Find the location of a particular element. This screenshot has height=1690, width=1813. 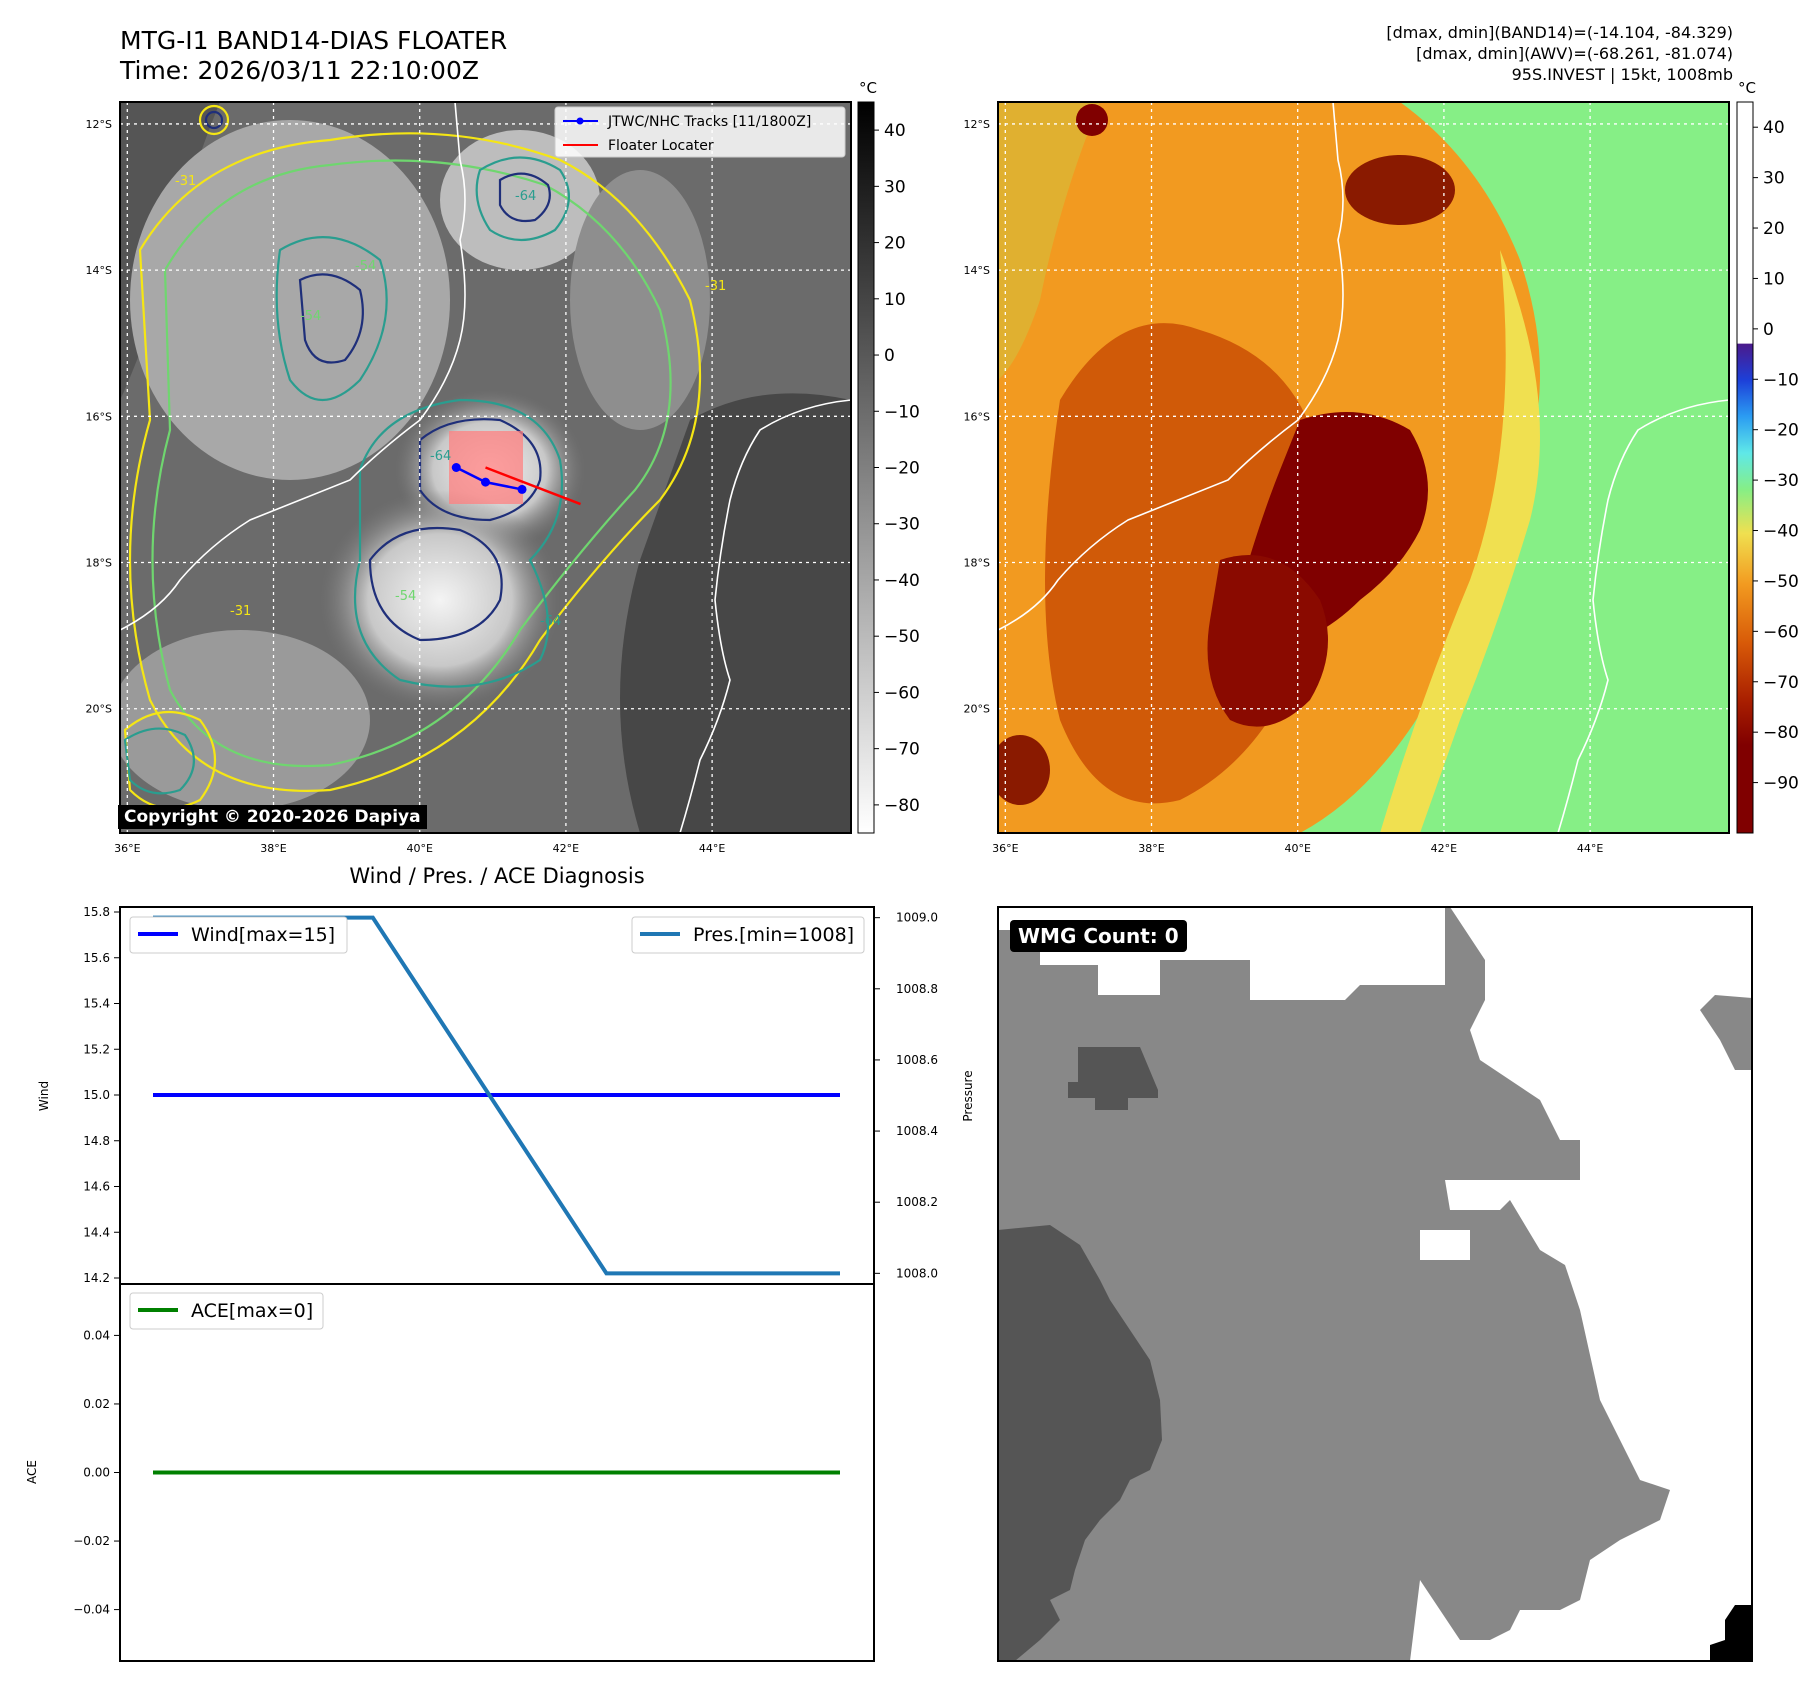

diagnosis-title: Wind / Pres. / ACE Diagnosis is located at coordinates (497, 876).